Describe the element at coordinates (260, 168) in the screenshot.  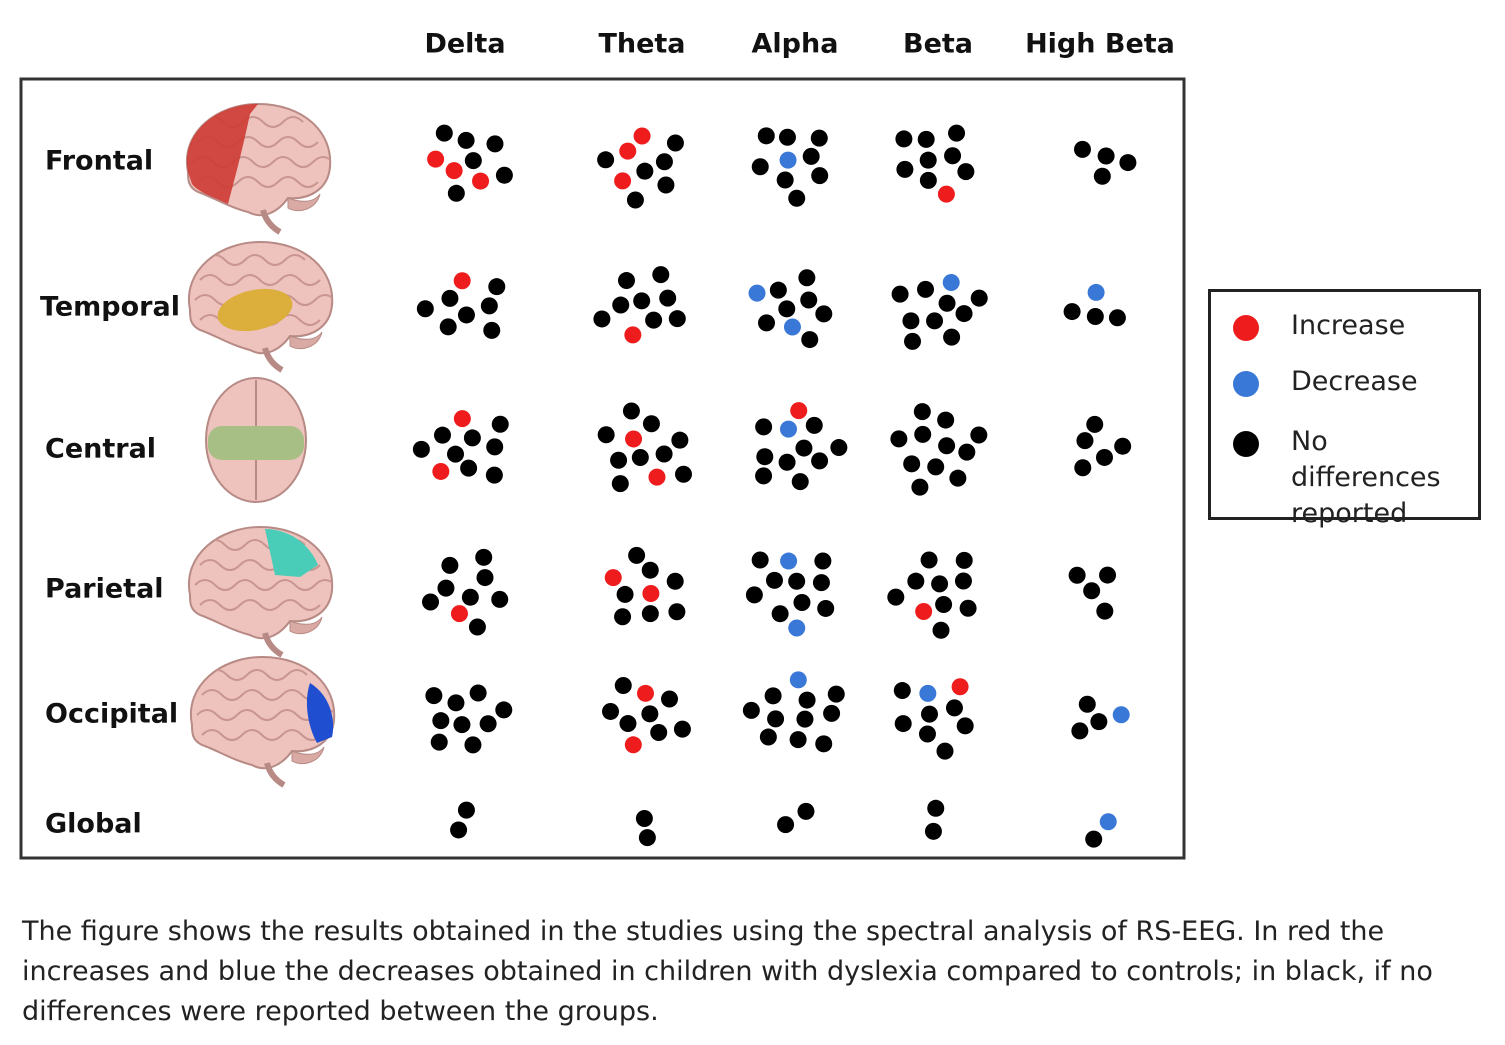
I see `brain-frontal` at that location.